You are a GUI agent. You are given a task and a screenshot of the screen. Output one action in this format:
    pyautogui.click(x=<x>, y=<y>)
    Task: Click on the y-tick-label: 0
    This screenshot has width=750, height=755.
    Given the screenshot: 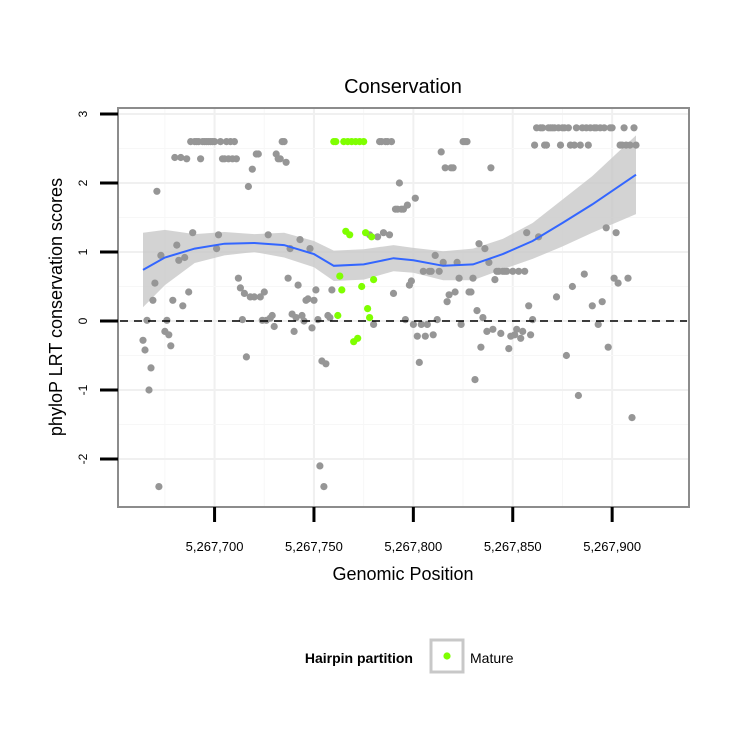 What is the action you would take?
    pyautogui.click(x=83, y=320)
    